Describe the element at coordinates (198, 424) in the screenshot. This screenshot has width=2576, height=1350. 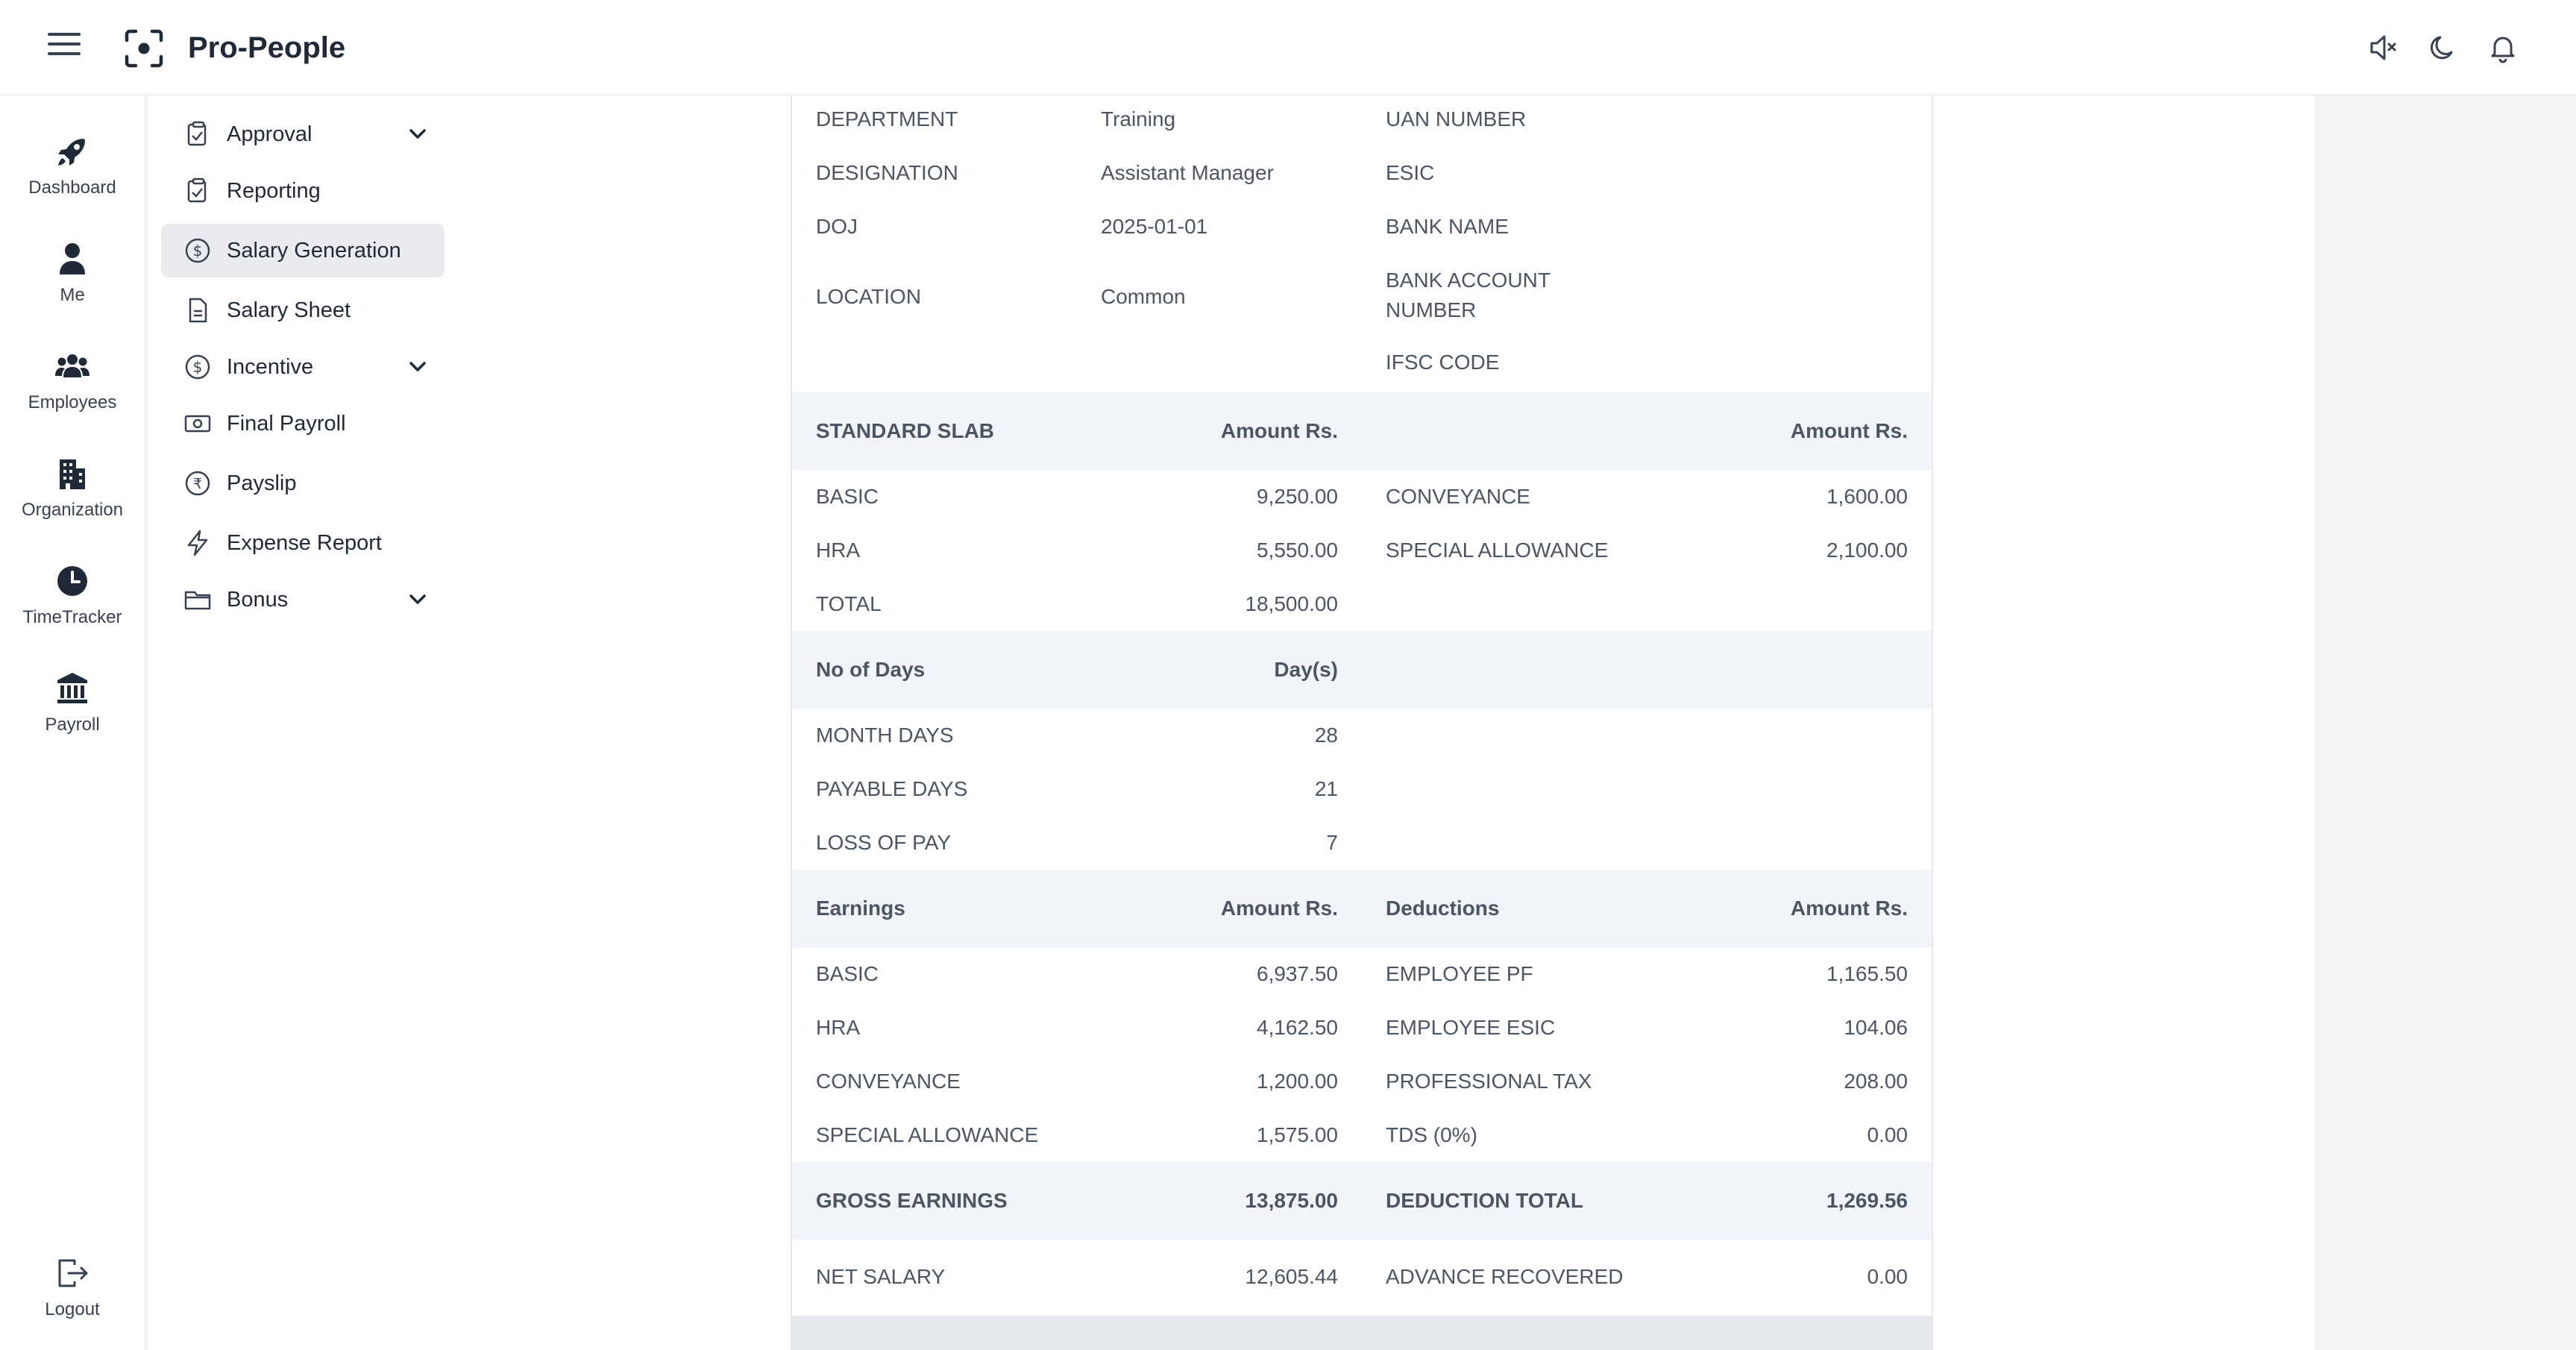
I see `cash-icon` at that location.